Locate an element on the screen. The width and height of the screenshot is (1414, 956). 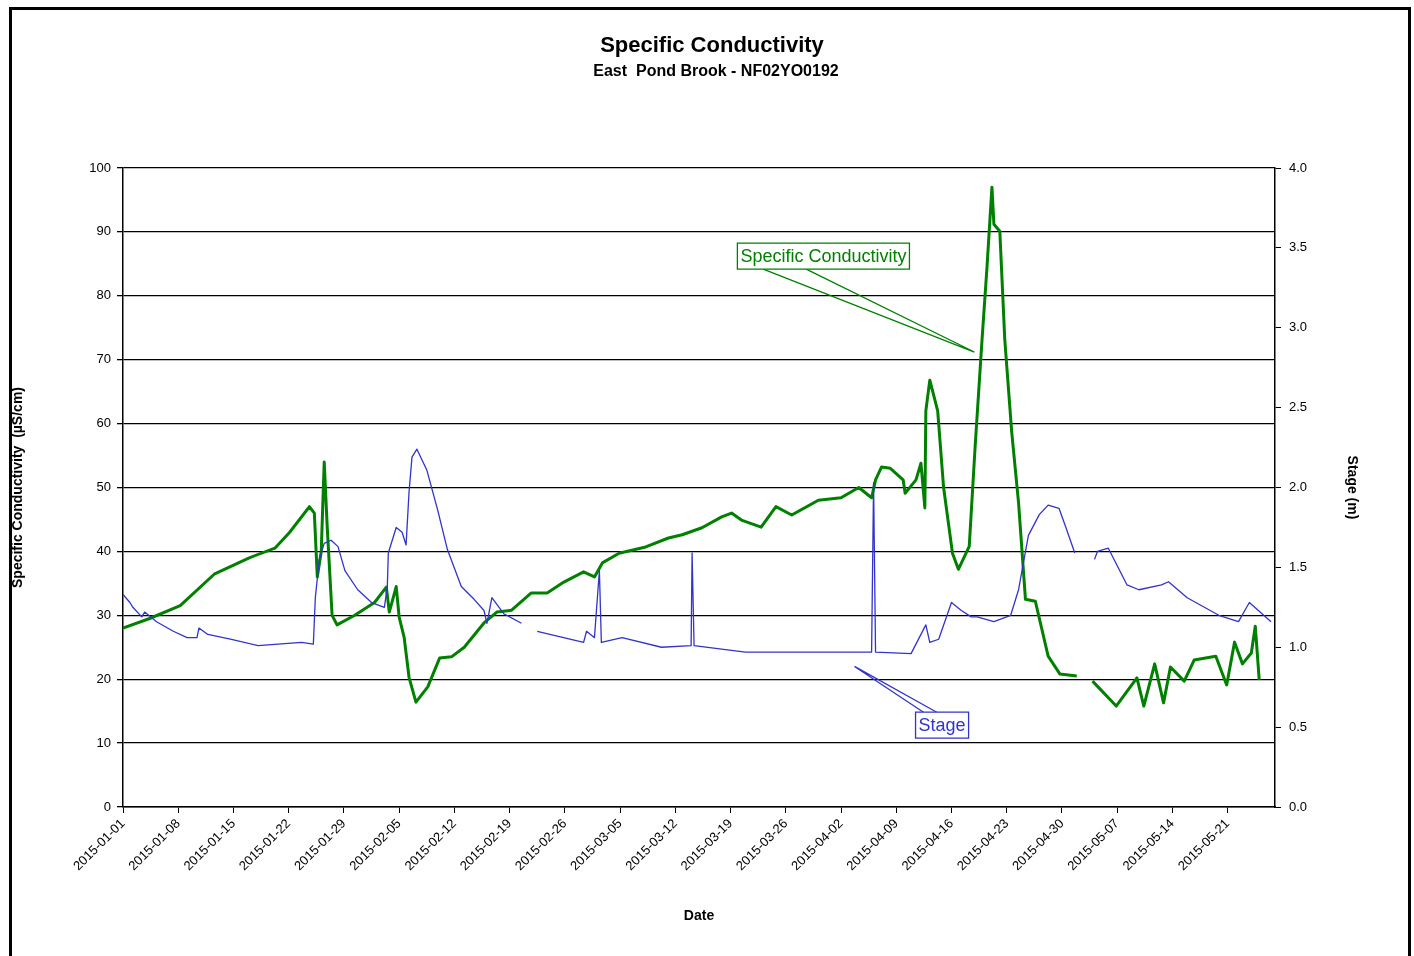
y-tick-label: 60 is located at coordinates (103, 423).